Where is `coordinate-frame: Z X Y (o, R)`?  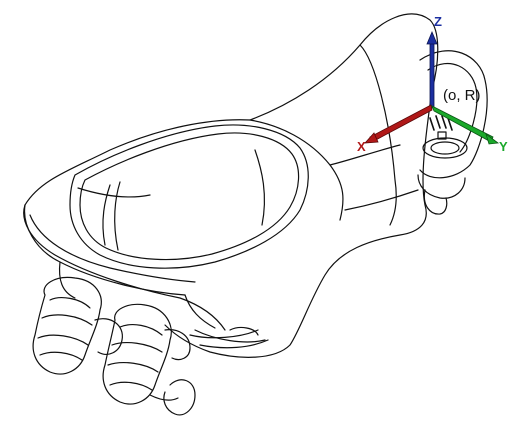 coordinate-frame: Z X Y (o, R) is located at coordinates (432, 84).